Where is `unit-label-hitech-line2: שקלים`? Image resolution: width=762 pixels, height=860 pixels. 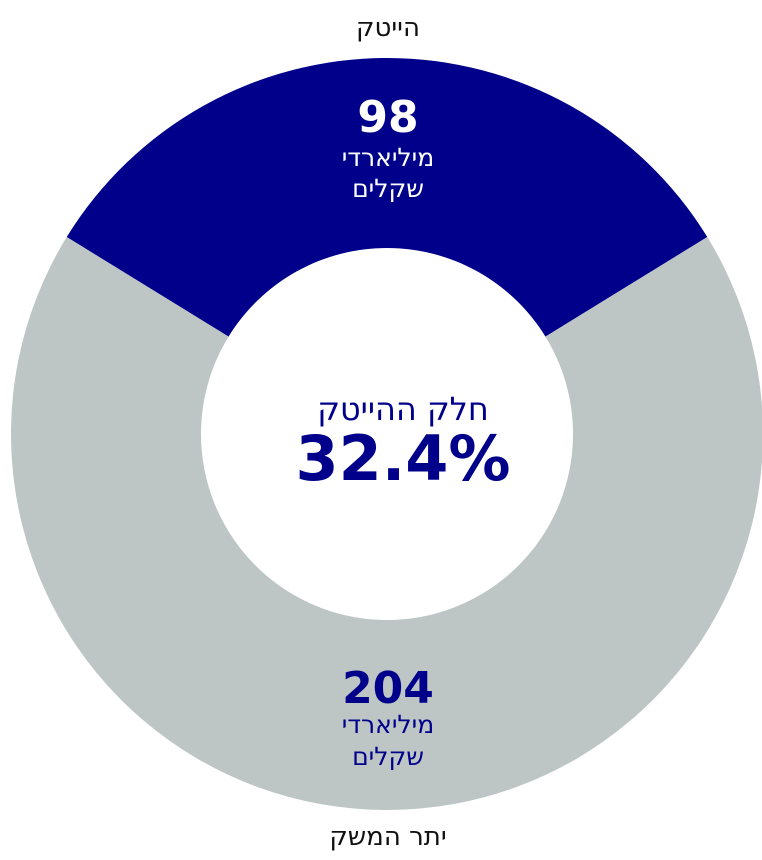
unit-label-hitech-line2: שקלים is located at coordinates (388, 188).